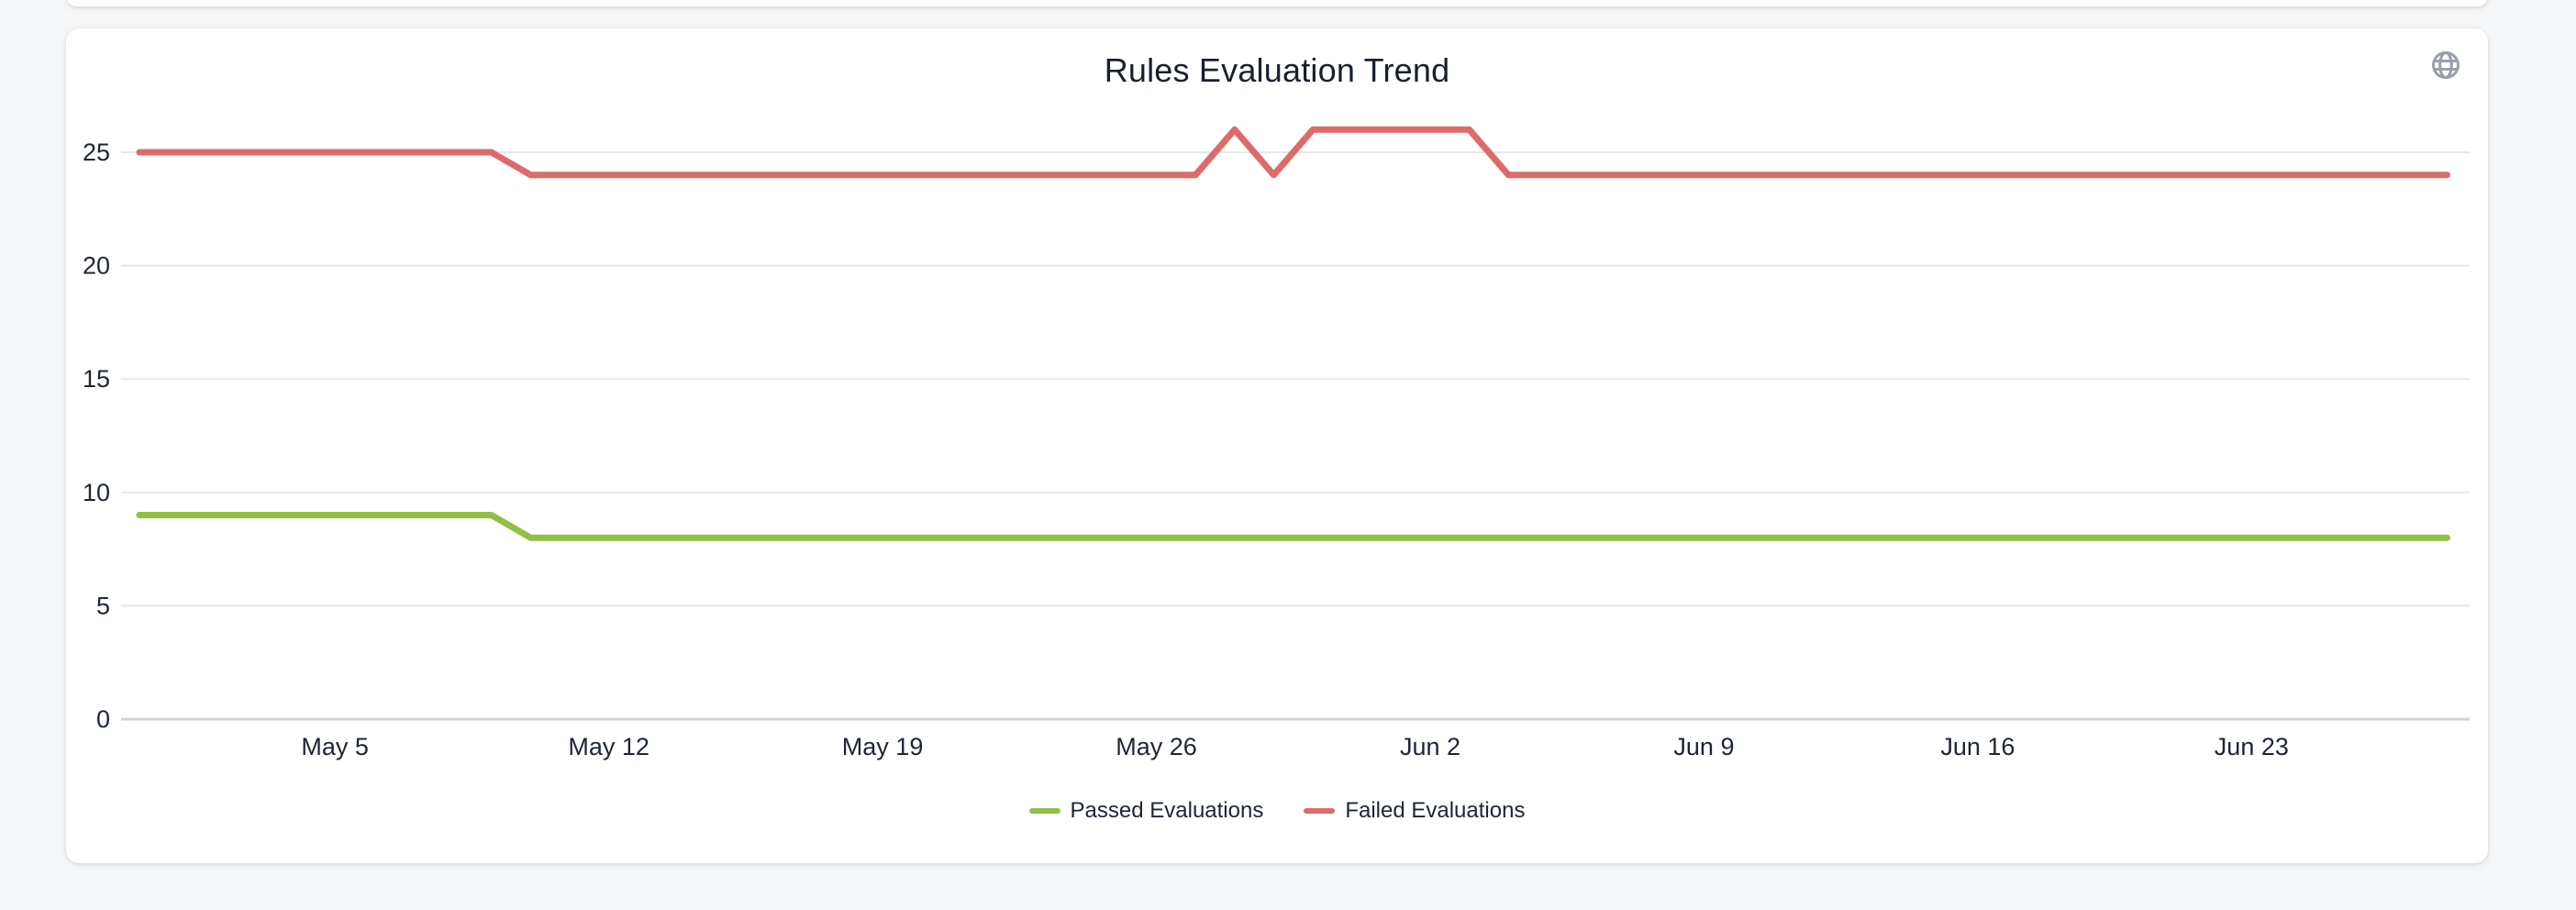  Describe the element at coordinates (1277, 811) in the screenshot. I see `chart-legend: Passed Evaluations Failed Evaluations` at that location.